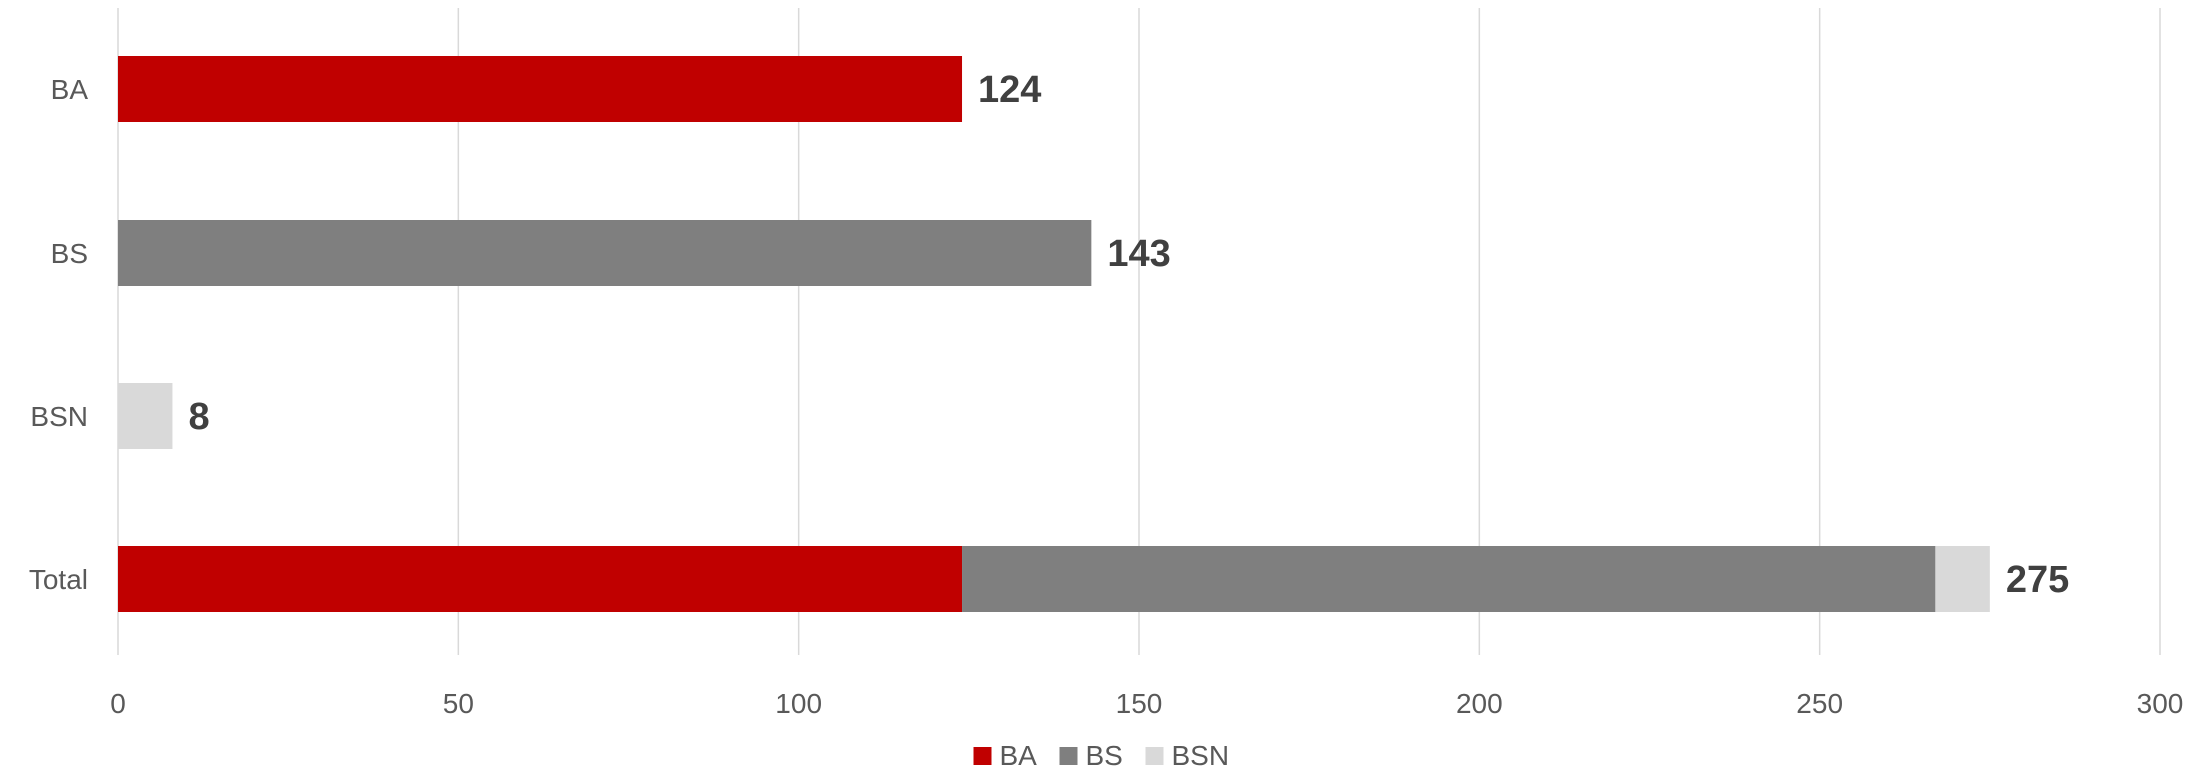  What do you see at coordinates (540, 579) in the screenshot?
I see `bar-ba-total` at bounding box center [540, 579].